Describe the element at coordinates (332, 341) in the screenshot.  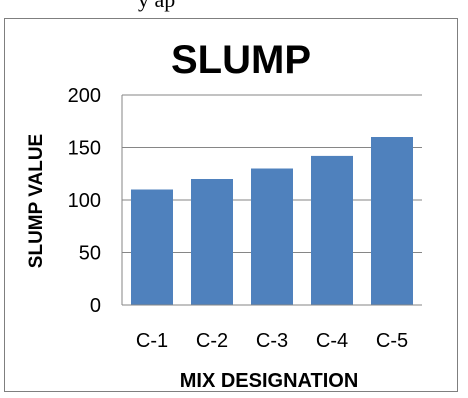
I see `x-tick-label: C-4` at that location.